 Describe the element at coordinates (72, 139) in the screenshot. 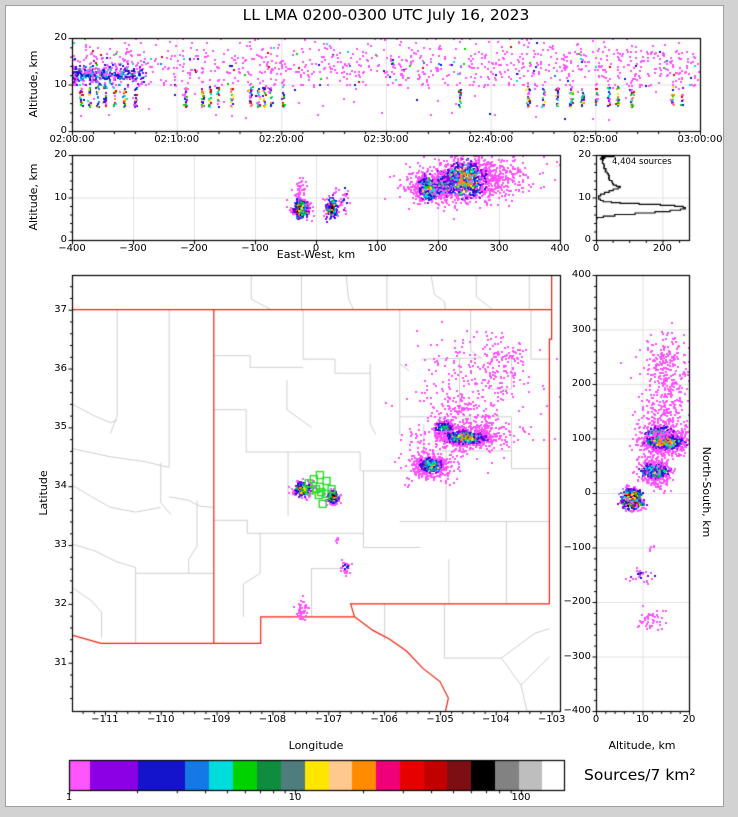

I see `time-tick-label: 02:00:00` at that location.